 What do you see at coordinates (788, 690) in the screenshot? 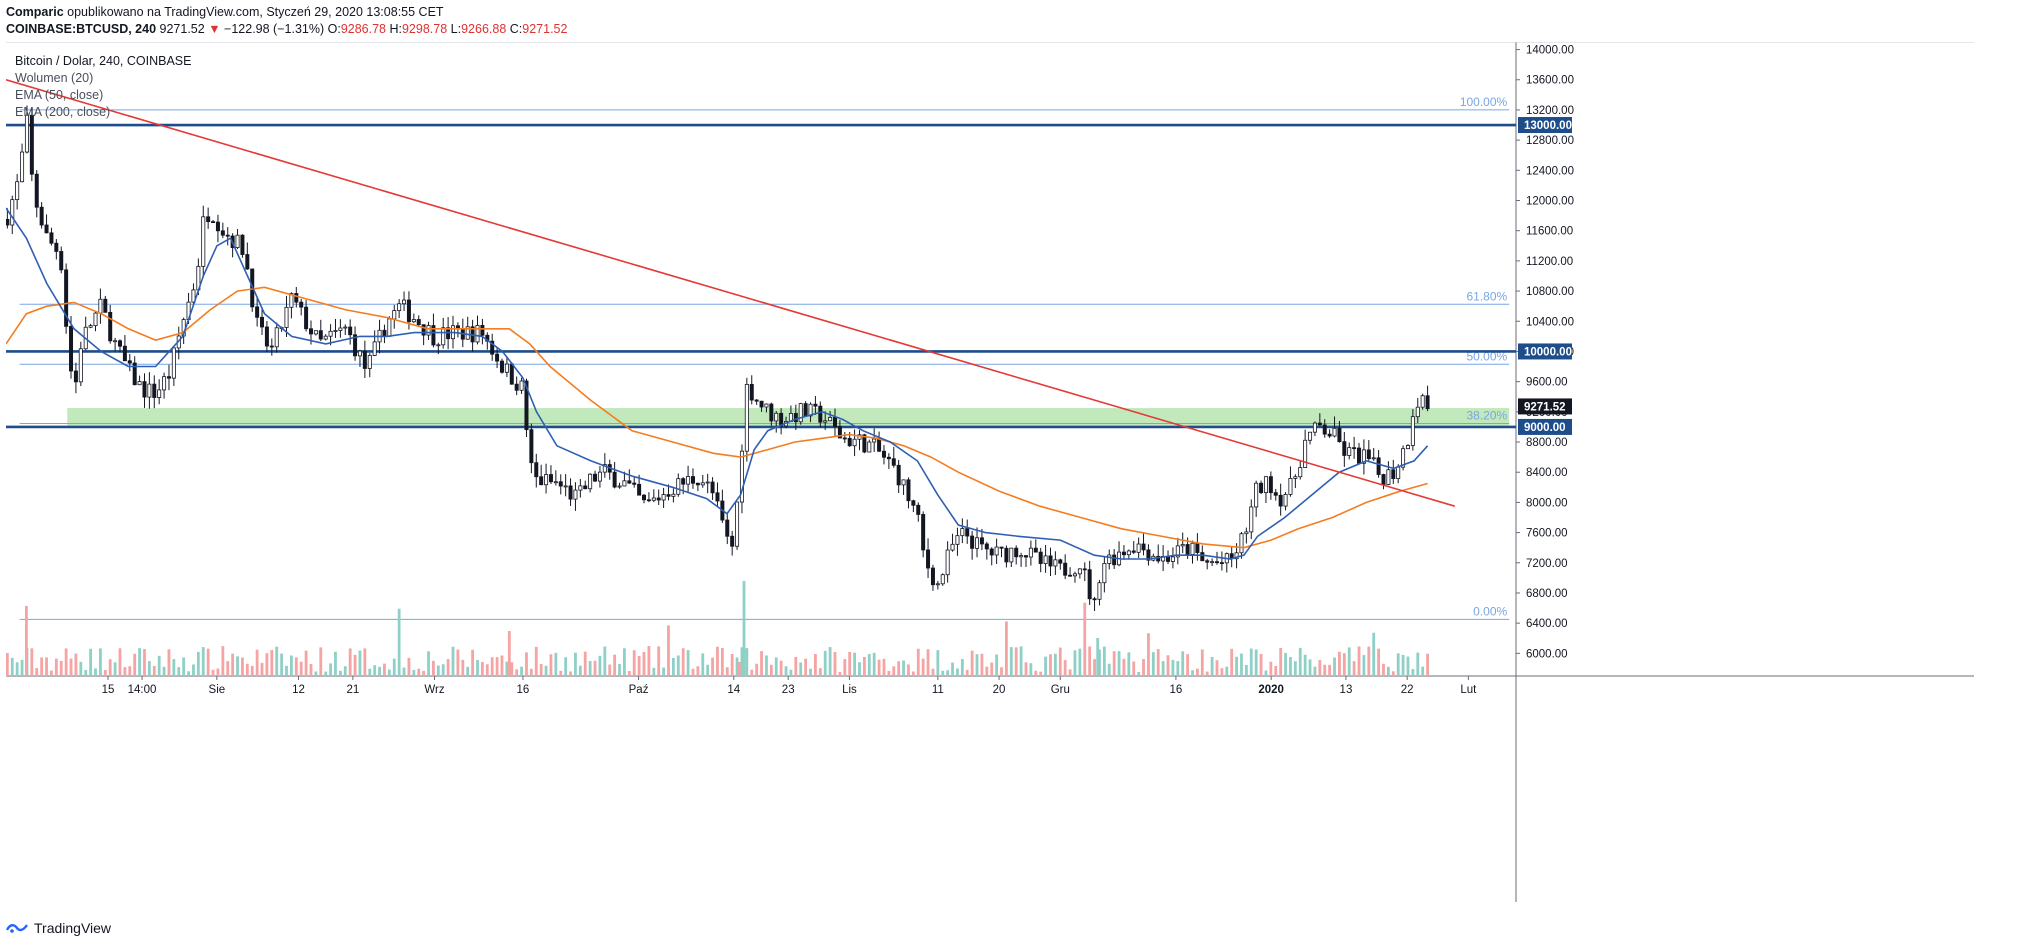
I see `x-tick-label: 23` at bounding box center [788, 690].